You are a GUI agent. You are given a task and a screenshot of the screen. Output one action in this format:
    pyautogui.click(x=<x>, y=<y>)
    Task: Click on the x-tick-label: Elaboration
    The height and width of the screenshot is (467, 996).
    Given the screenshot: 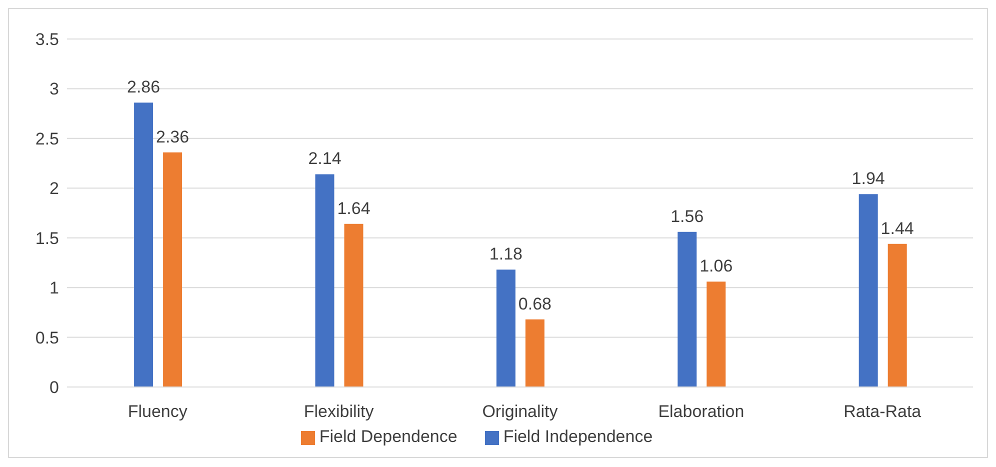 What is the action you would take?
    pyautogui.click(x=701, y=412)
    